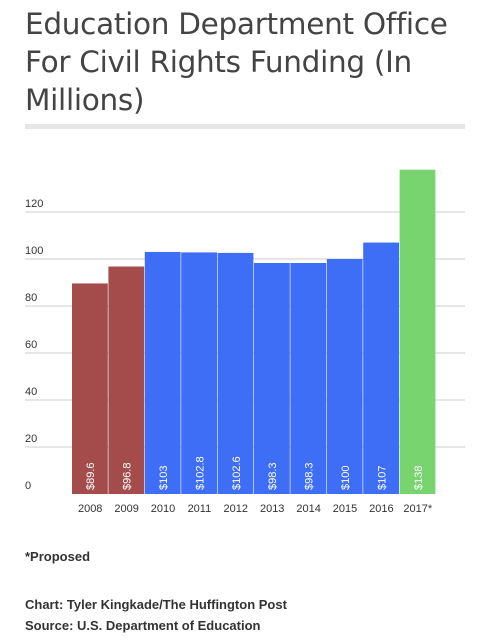 This screenshot has height=642, width=489. What do you see at coordinates (34, 204) in the screenshot?
I see `y-tick-label: 120` at bounding box center [34, 204].